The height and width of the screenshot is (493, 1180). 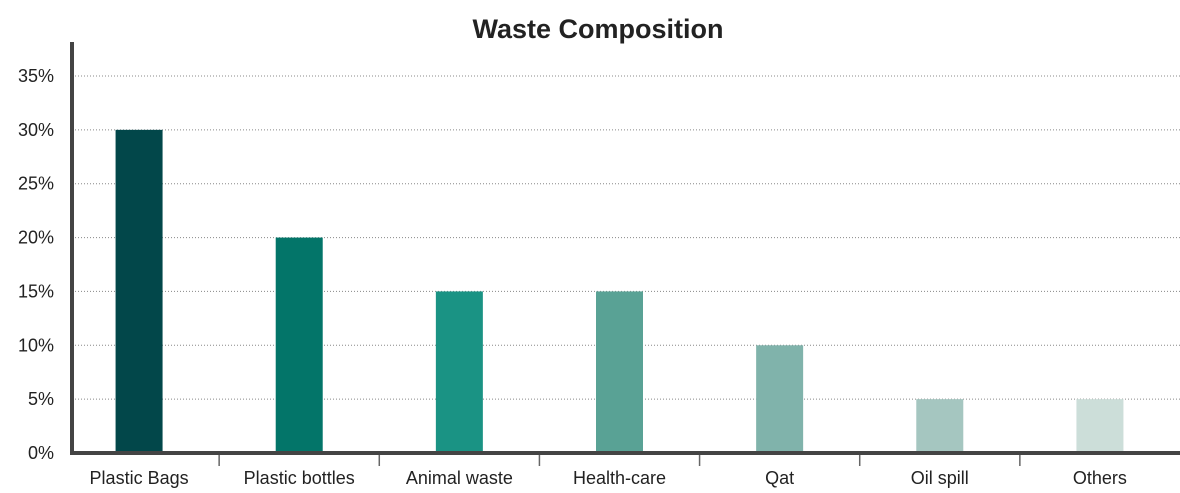 What do you see at coordinates (299, 478) in the screenshot?
I see `x-category-label: Plastic bottles` at bounding box center [299, 478].